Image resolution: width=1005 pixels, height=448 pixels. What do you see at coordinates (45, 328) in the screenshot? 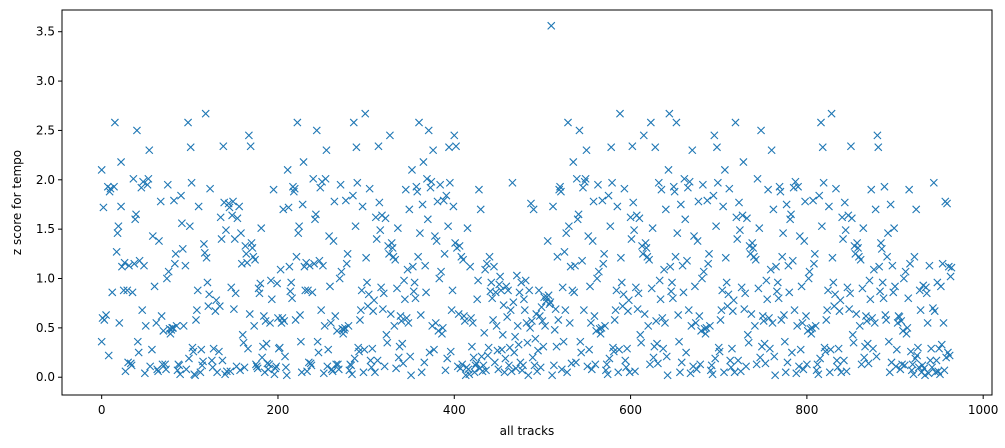
I see `y-tick-label: 0.5` at bounding box center [45, 328].